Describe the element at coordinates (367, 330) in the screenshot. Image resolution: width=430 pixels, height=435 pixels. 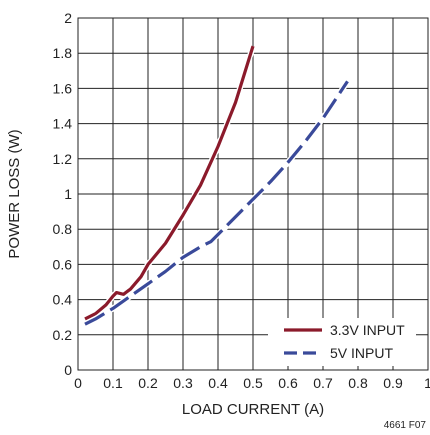
I see `legend-label-3-3v-input: 3.3V INPUT` at that location.